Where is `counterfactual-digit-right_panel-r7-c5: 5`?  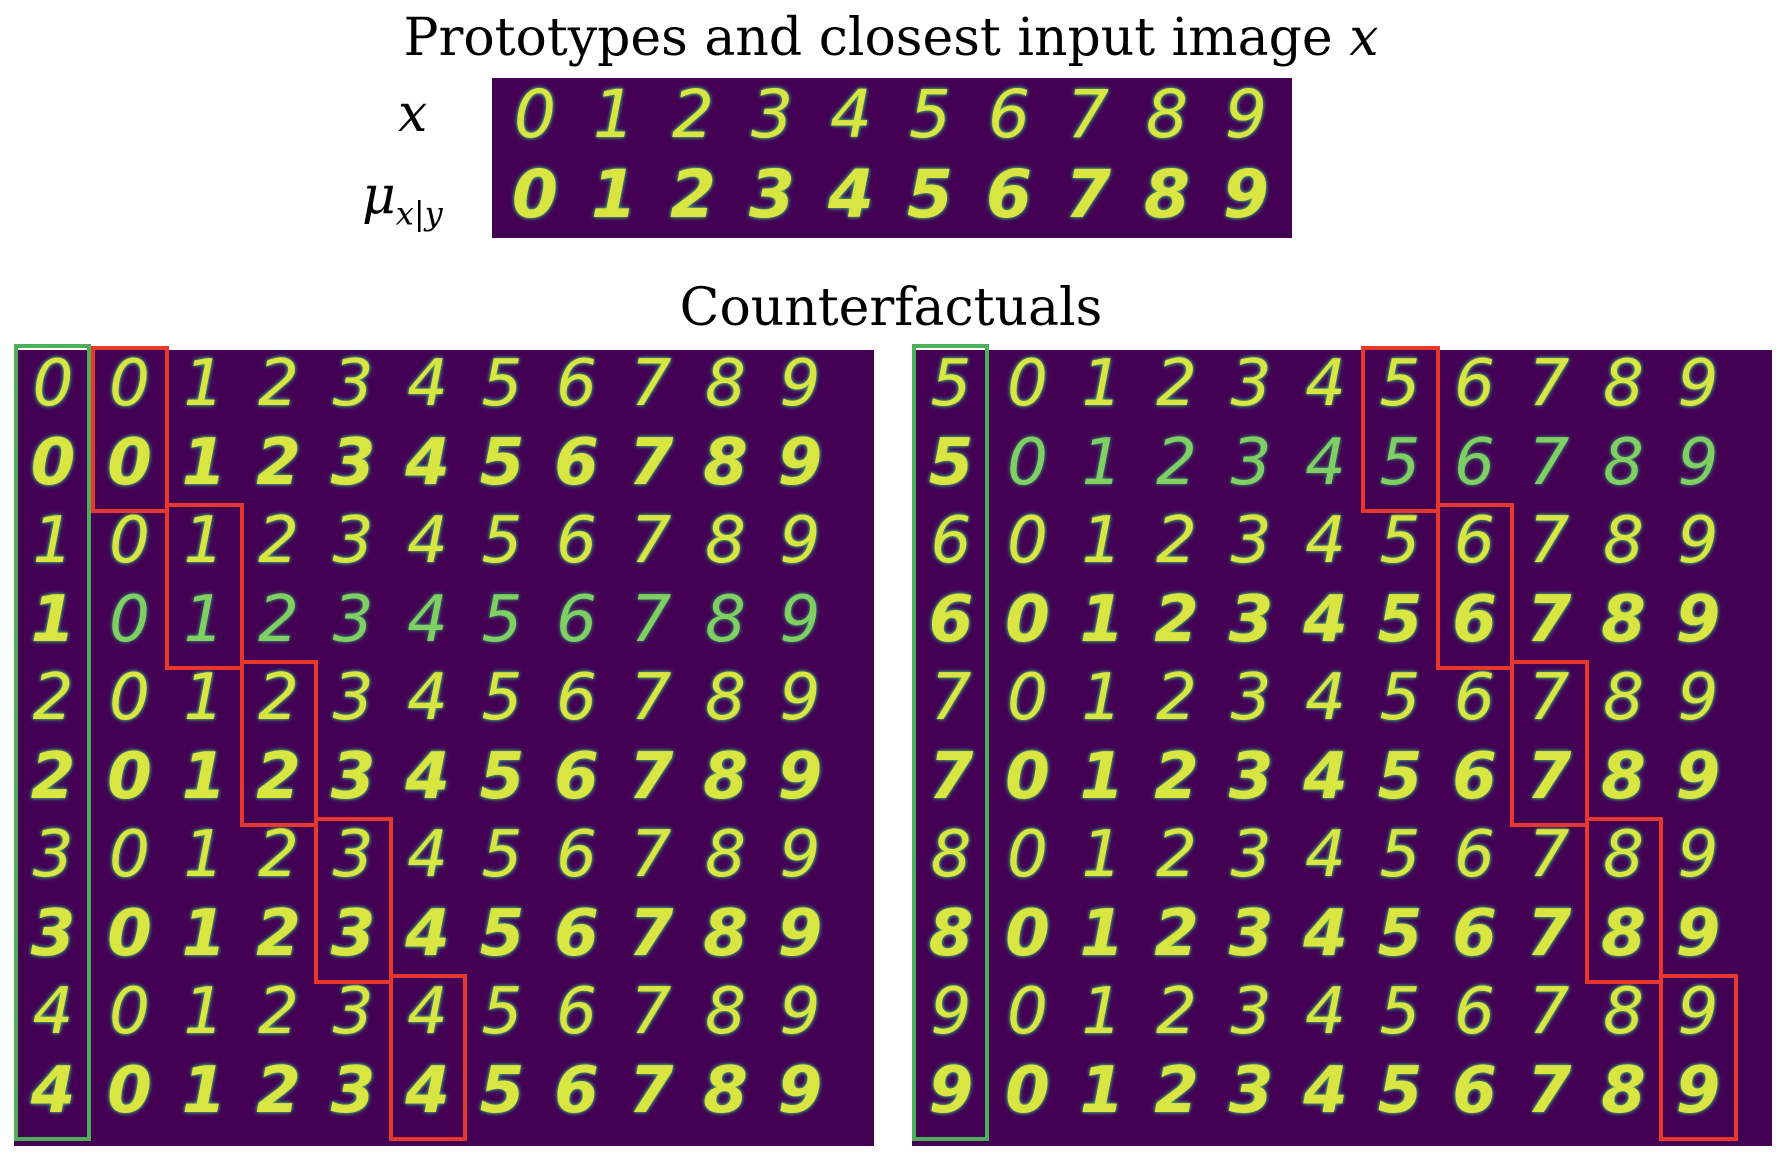 counterfactual-digit-right_panel-r7-c5: 5 is located at coordinates (1400, 933).